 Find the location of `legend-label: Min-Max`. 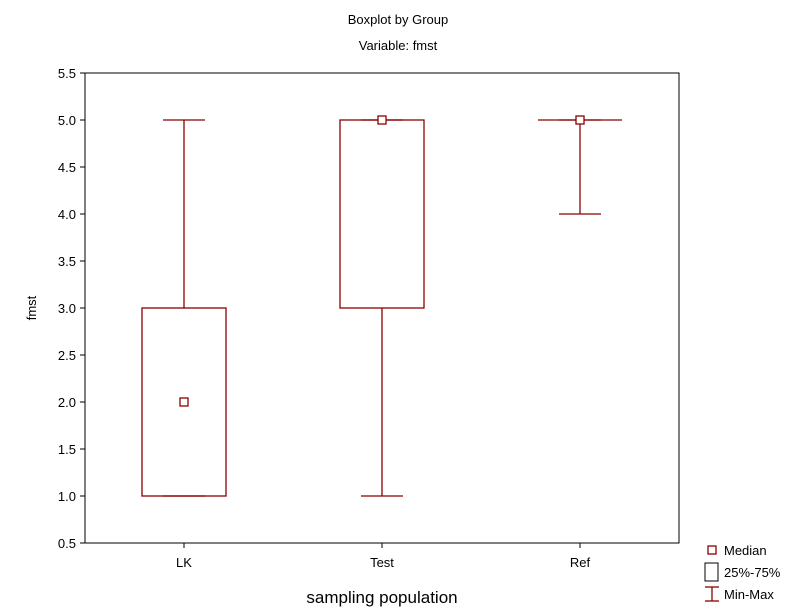

legend-label: Min-Max is located at coordinates (749, 594).